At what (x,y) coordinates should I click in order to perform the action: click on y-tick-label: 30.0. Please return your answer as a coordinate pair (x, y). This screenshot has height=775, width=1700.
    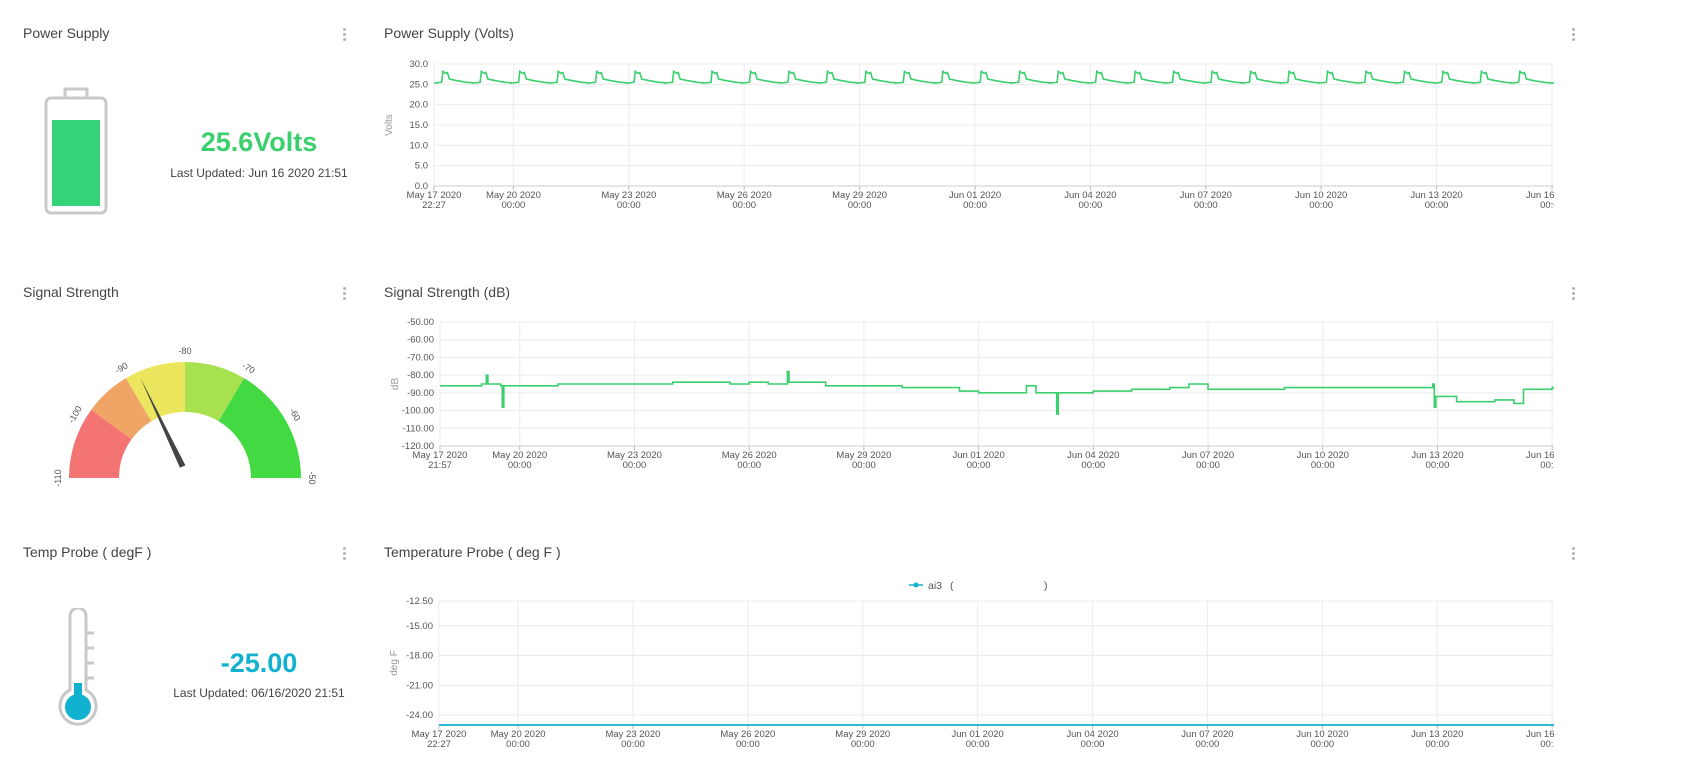
    Looking at the image, I should click on (419, 64).